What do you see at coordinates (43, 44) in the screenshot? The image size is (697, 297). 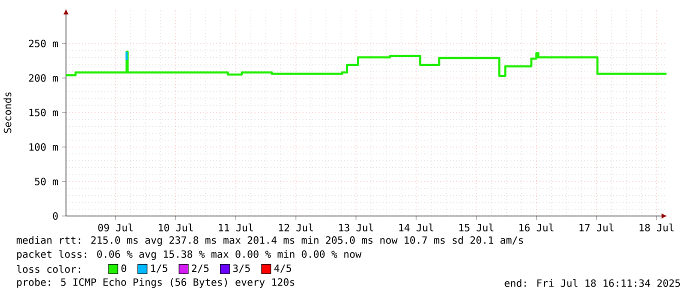 I see `y-tick-label: 250 m` at bounding box center [43, 44].